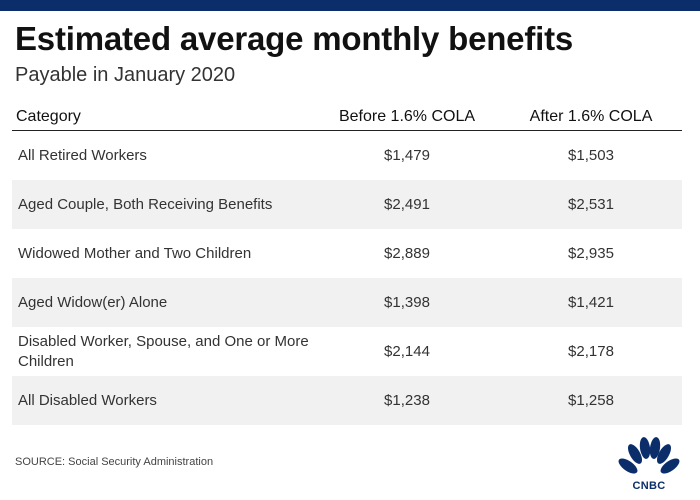 The image size is (700, 500). Describe the element at coordinates (591, 155) in the screenshot. I see `row-value-after: $1,503` at that location.